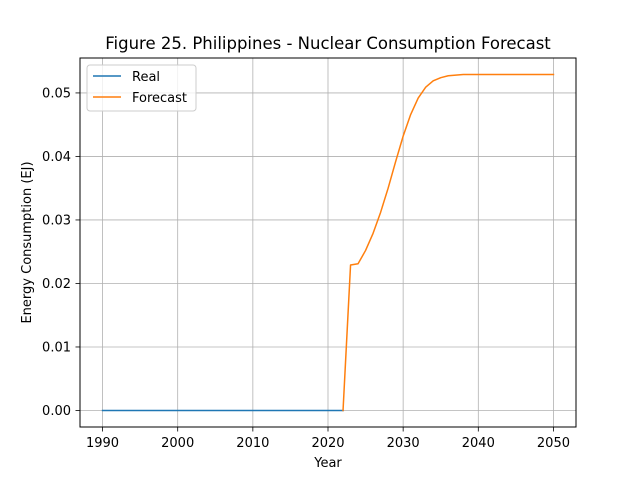 Image resolution: width=640 pixels, height=480 pixels. Describe the element at coordinates (27, 242) in the screenshot. I see `y-axis-label: Energy Consumption (EJ)` at that location.